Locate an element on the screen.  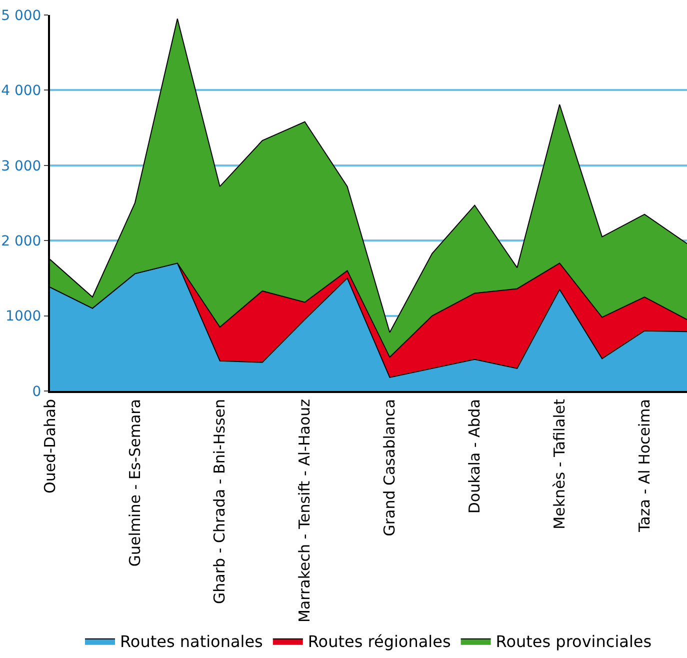
y-tick-label: 5 000 is located at coordinates (21, 16).